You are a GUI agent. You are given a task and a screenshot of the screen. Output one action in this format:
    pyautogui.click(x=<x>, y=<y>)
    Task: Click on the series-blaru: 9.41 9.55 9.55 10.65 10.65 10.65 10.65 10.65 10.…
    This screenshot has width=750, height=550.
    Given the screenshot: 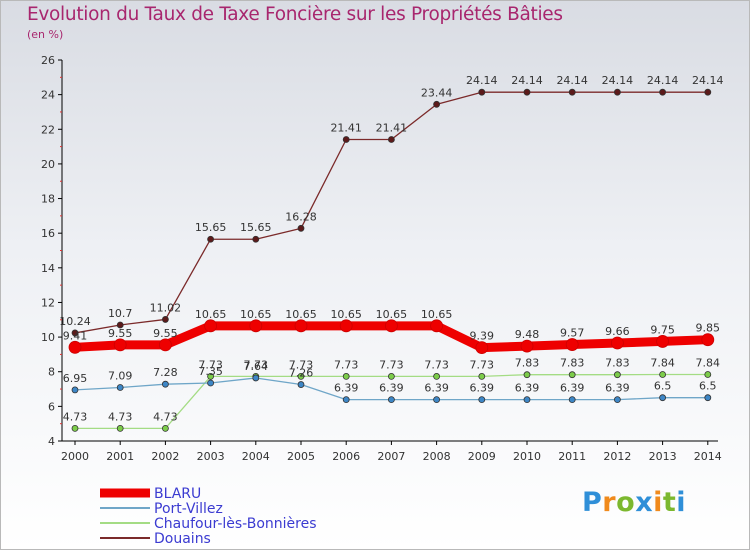 What is the action you would take?
    pyautogui.click(x=391, y=331)
    